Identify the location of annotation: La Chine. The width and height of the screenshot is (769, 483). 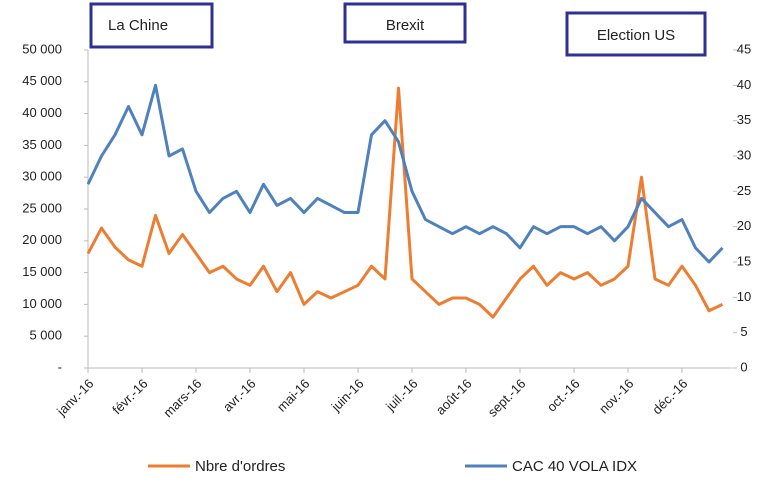
(138, 25).